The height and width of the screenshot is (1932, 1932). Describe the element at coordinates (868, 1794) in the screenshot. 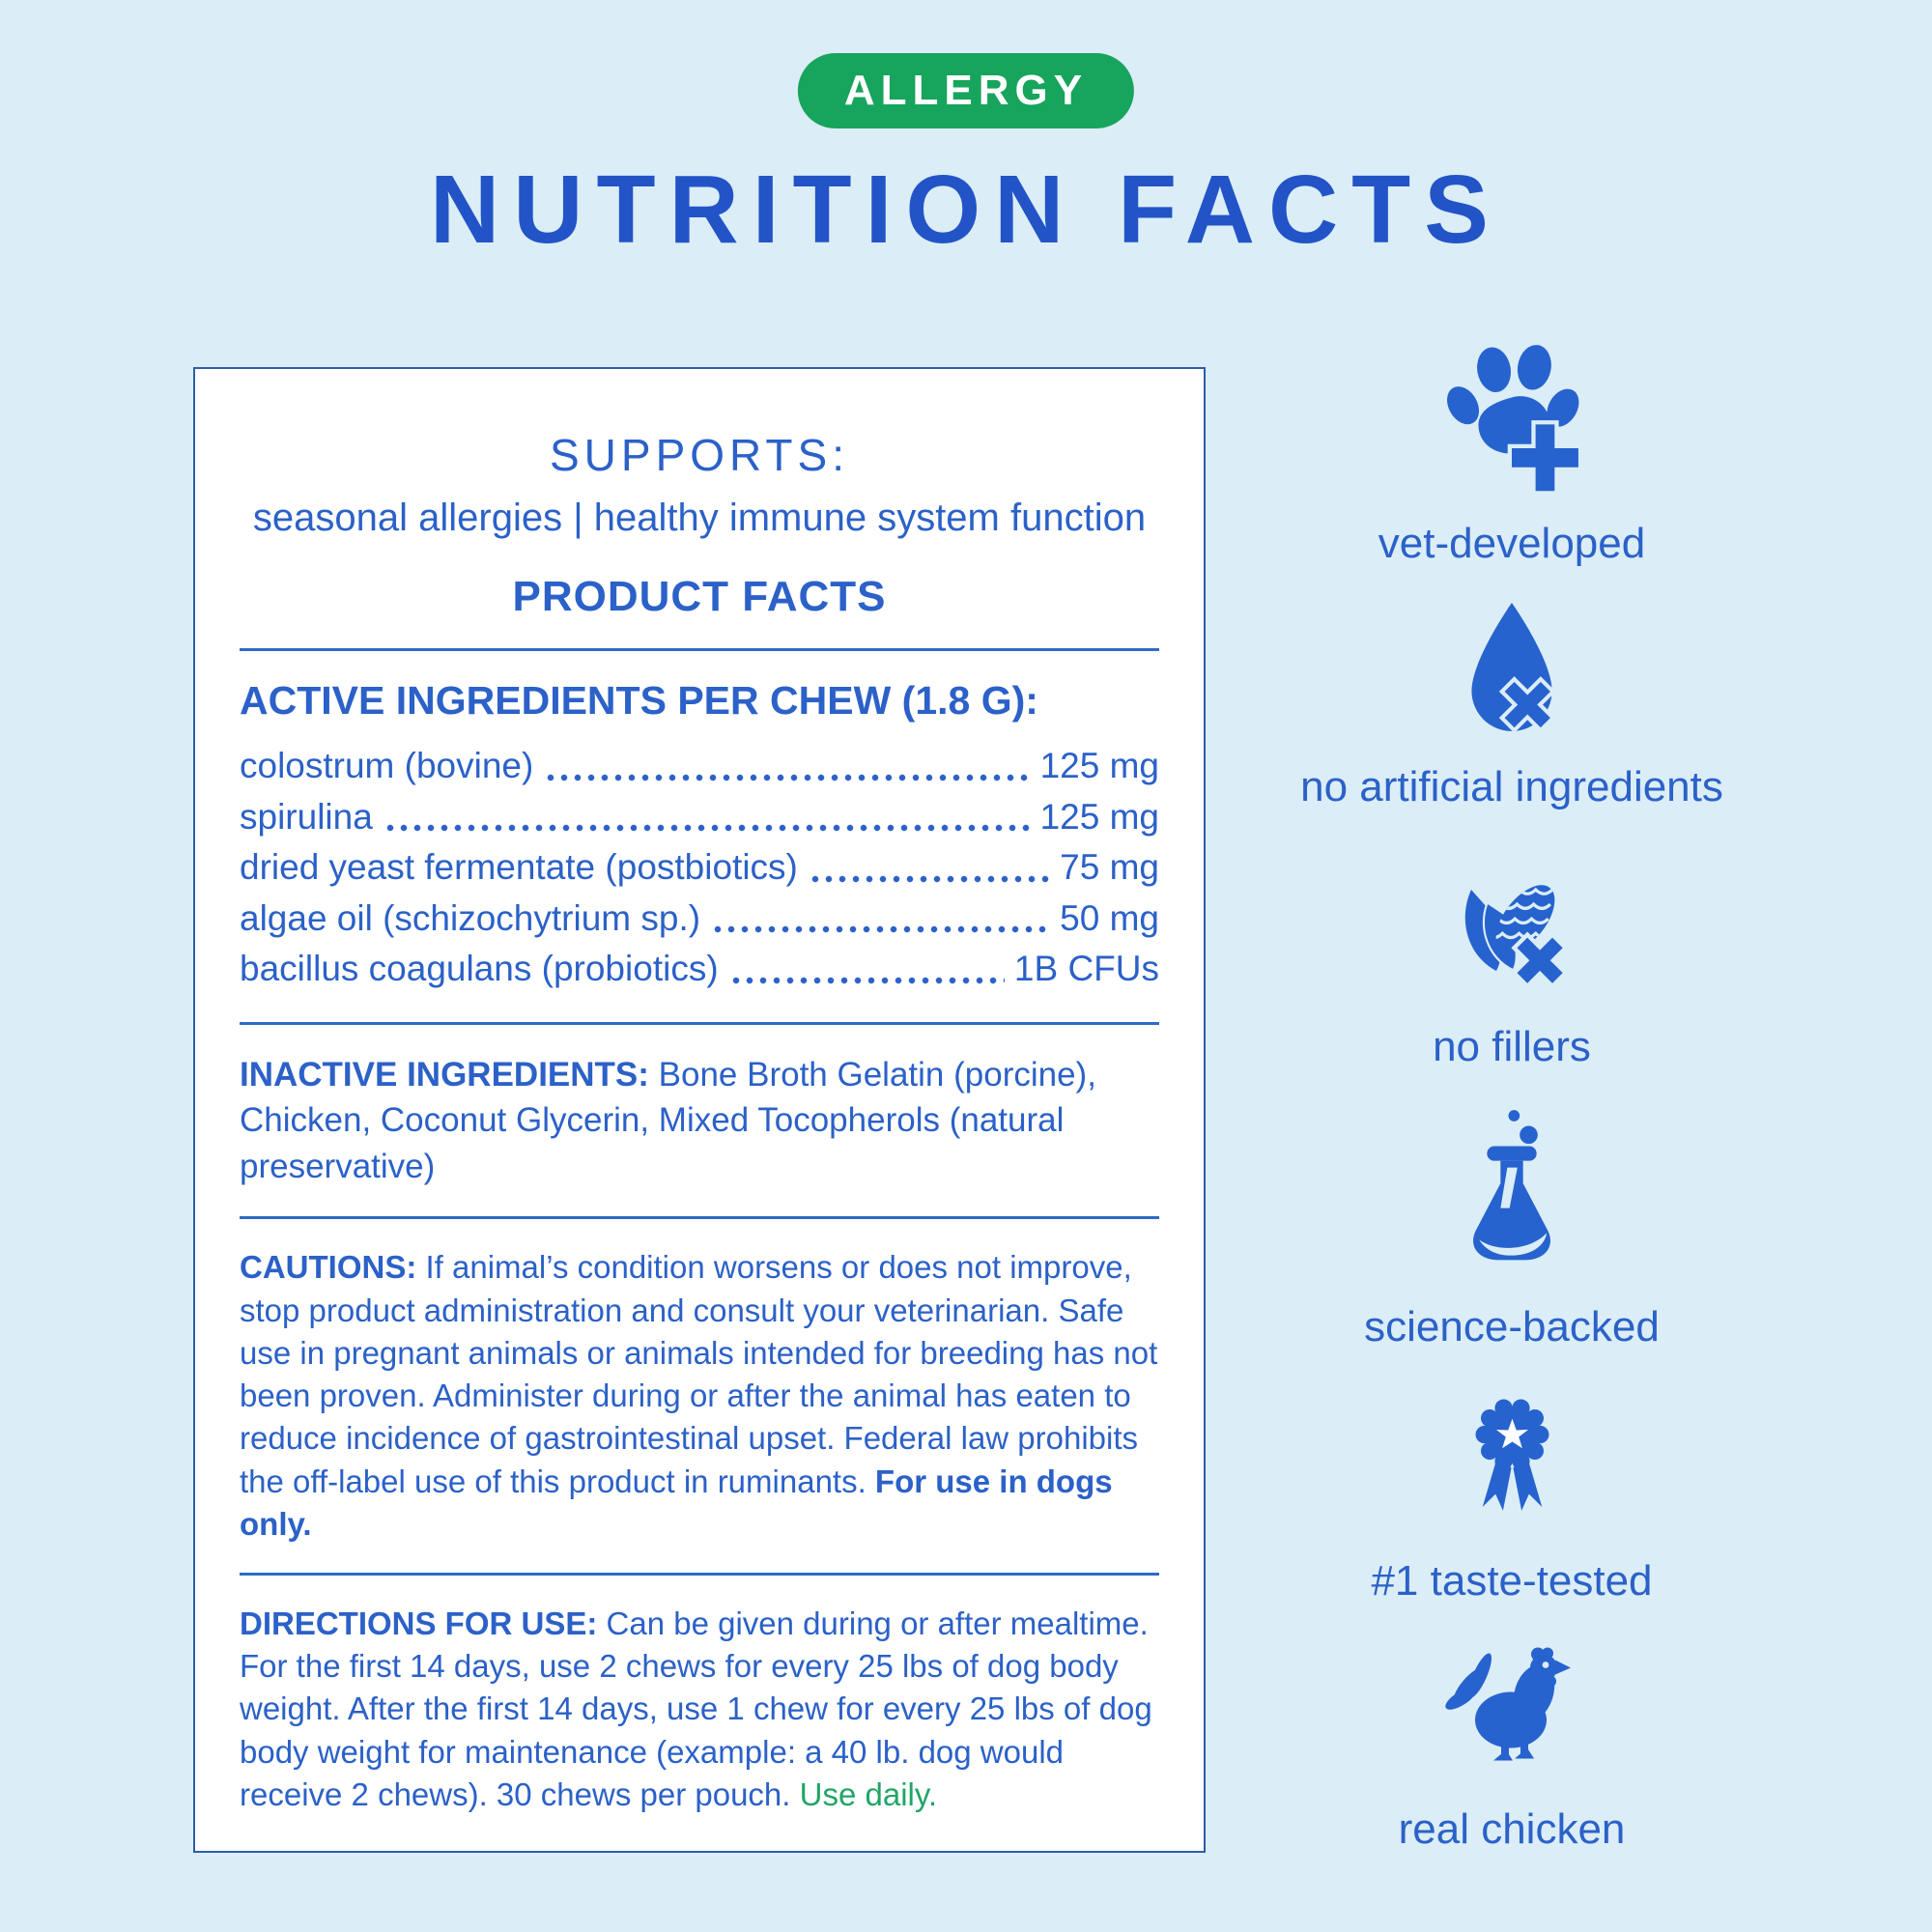

I see `use-daily-text: Use daily.` at that location.